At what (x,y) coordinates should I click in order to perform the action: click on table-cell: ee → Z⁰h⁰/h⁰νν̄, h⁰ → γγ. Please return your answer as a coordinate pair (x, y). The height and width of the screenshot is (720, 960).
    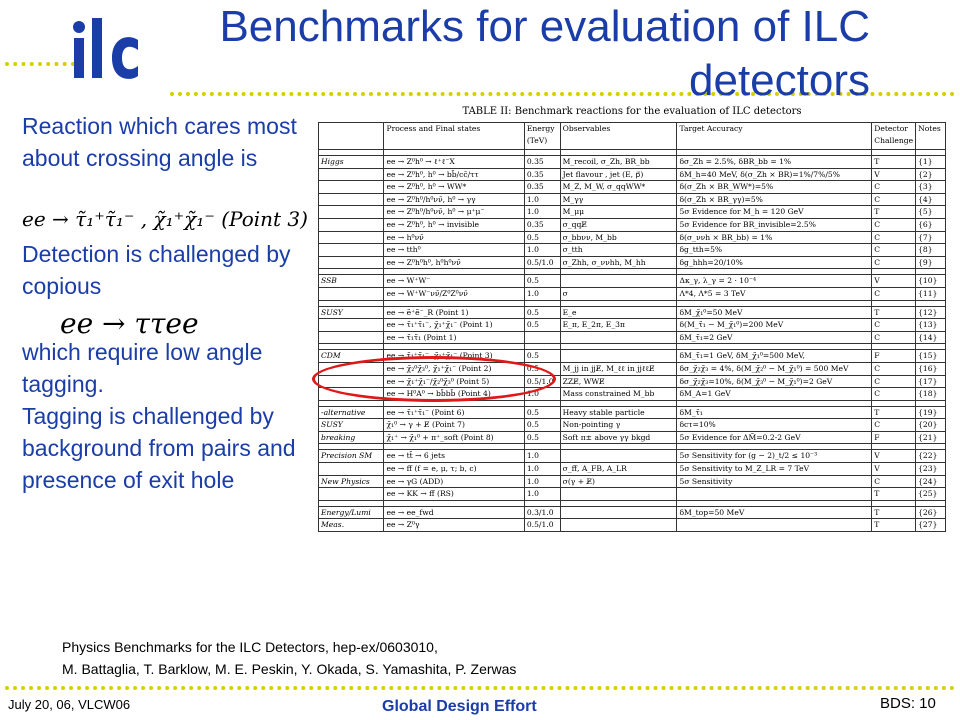
    Looking at the image, I should click on (454, 199).